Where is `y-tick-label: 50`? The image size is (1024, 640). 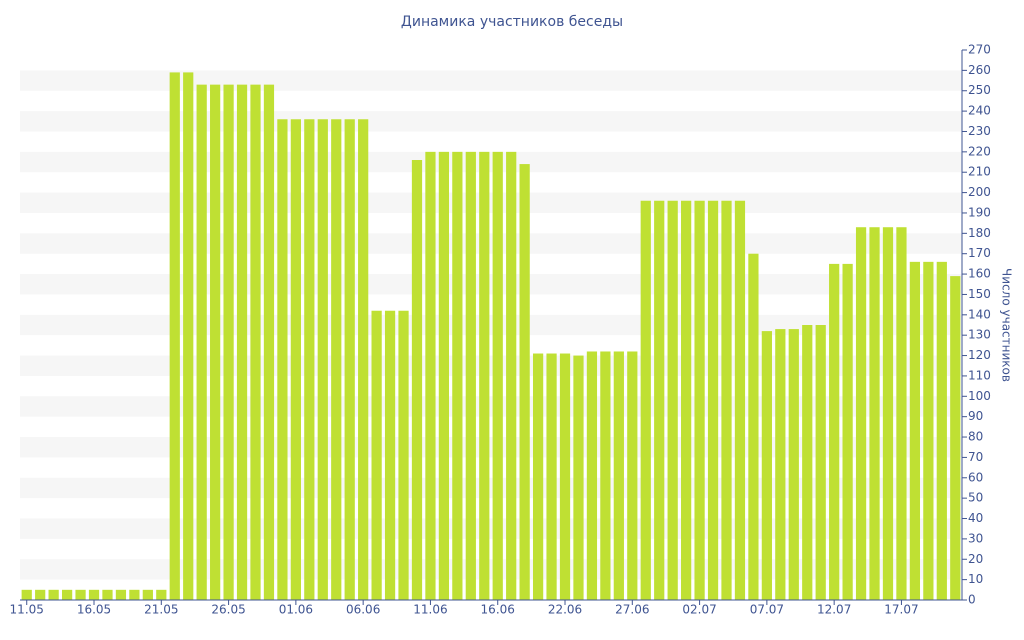
y-tick-label: 50 is located at coordinates (975, 498).